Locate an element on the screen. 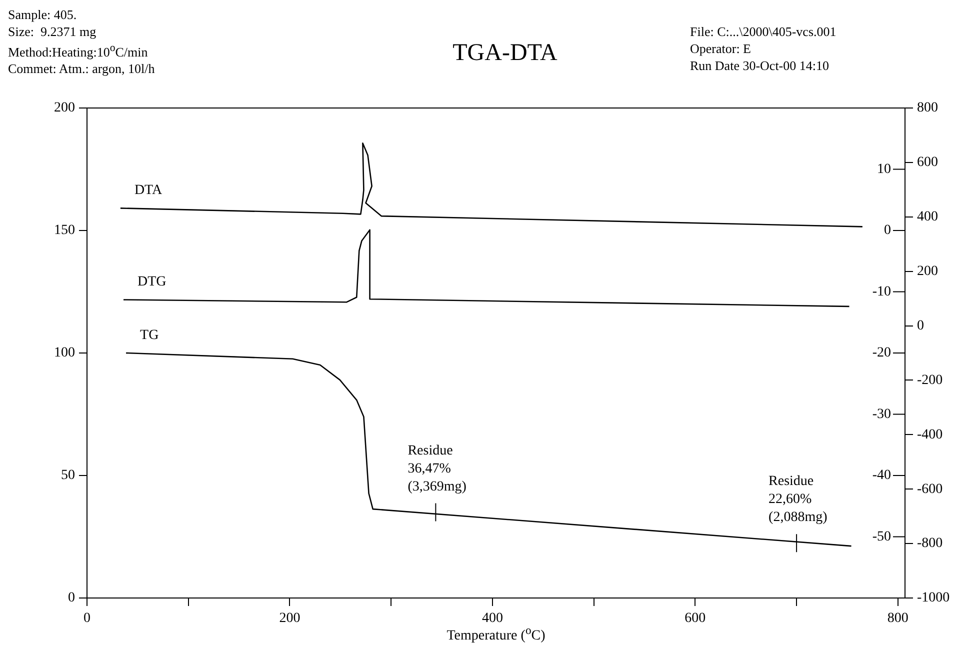 This screenshot has height=665, width=970. x-tick-label: 200 is located at coordinates (289, 618).